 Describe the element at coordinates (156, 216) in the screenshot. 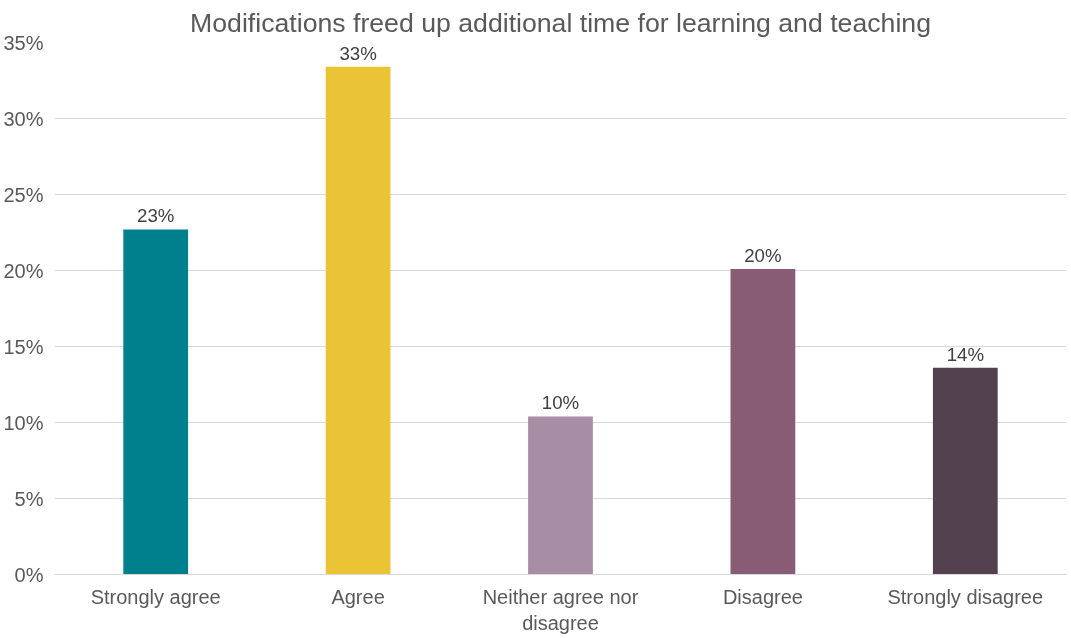

I see `data-label: 23%` at that location.